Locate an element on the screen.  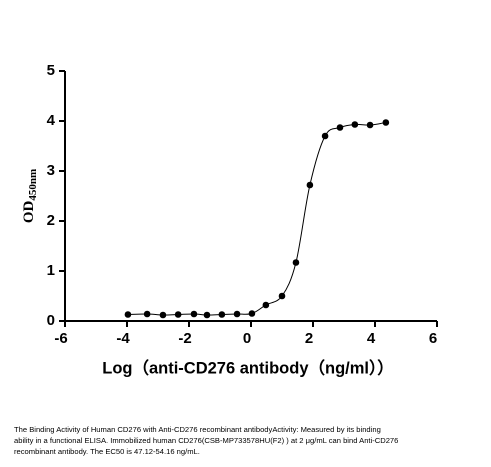
y-tick-label: 3 is located at coordinates (51, 170).